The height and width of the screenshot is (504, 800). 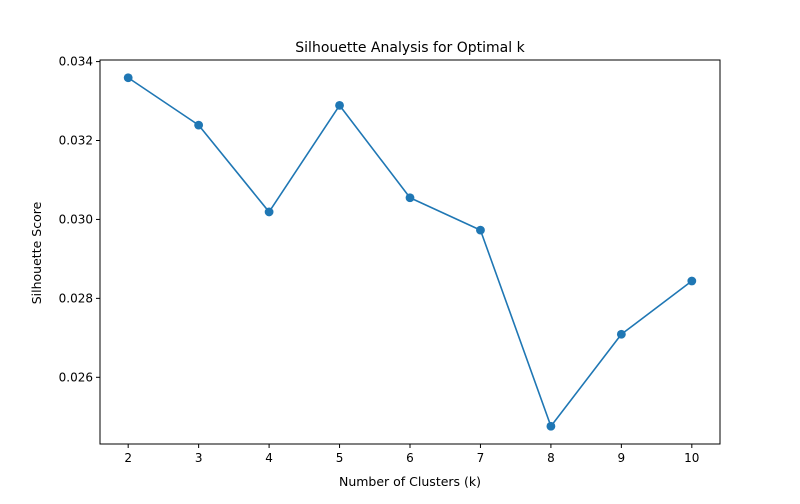 What do you see at coordinates (76, 298) in the screenshot?
I see `y-tick-label: 0.028` at bounding box center [76, 298].